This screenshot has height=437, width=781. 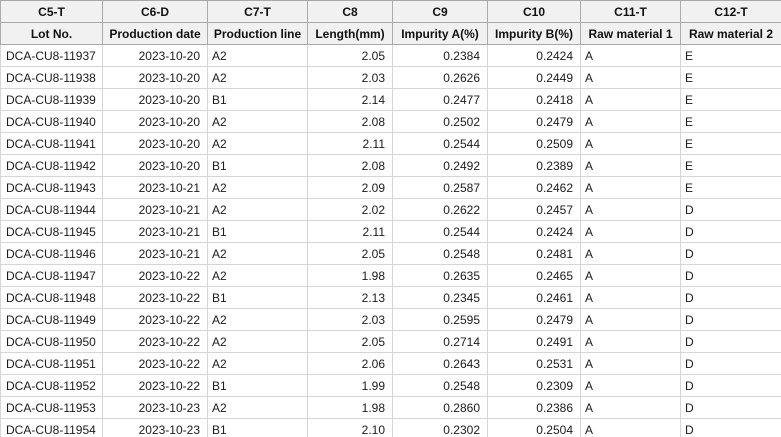 What do you see at coordinates (534, 165) in the screenshot?
I see `table-cell: 0.2389` at bounding box center [534, 165].